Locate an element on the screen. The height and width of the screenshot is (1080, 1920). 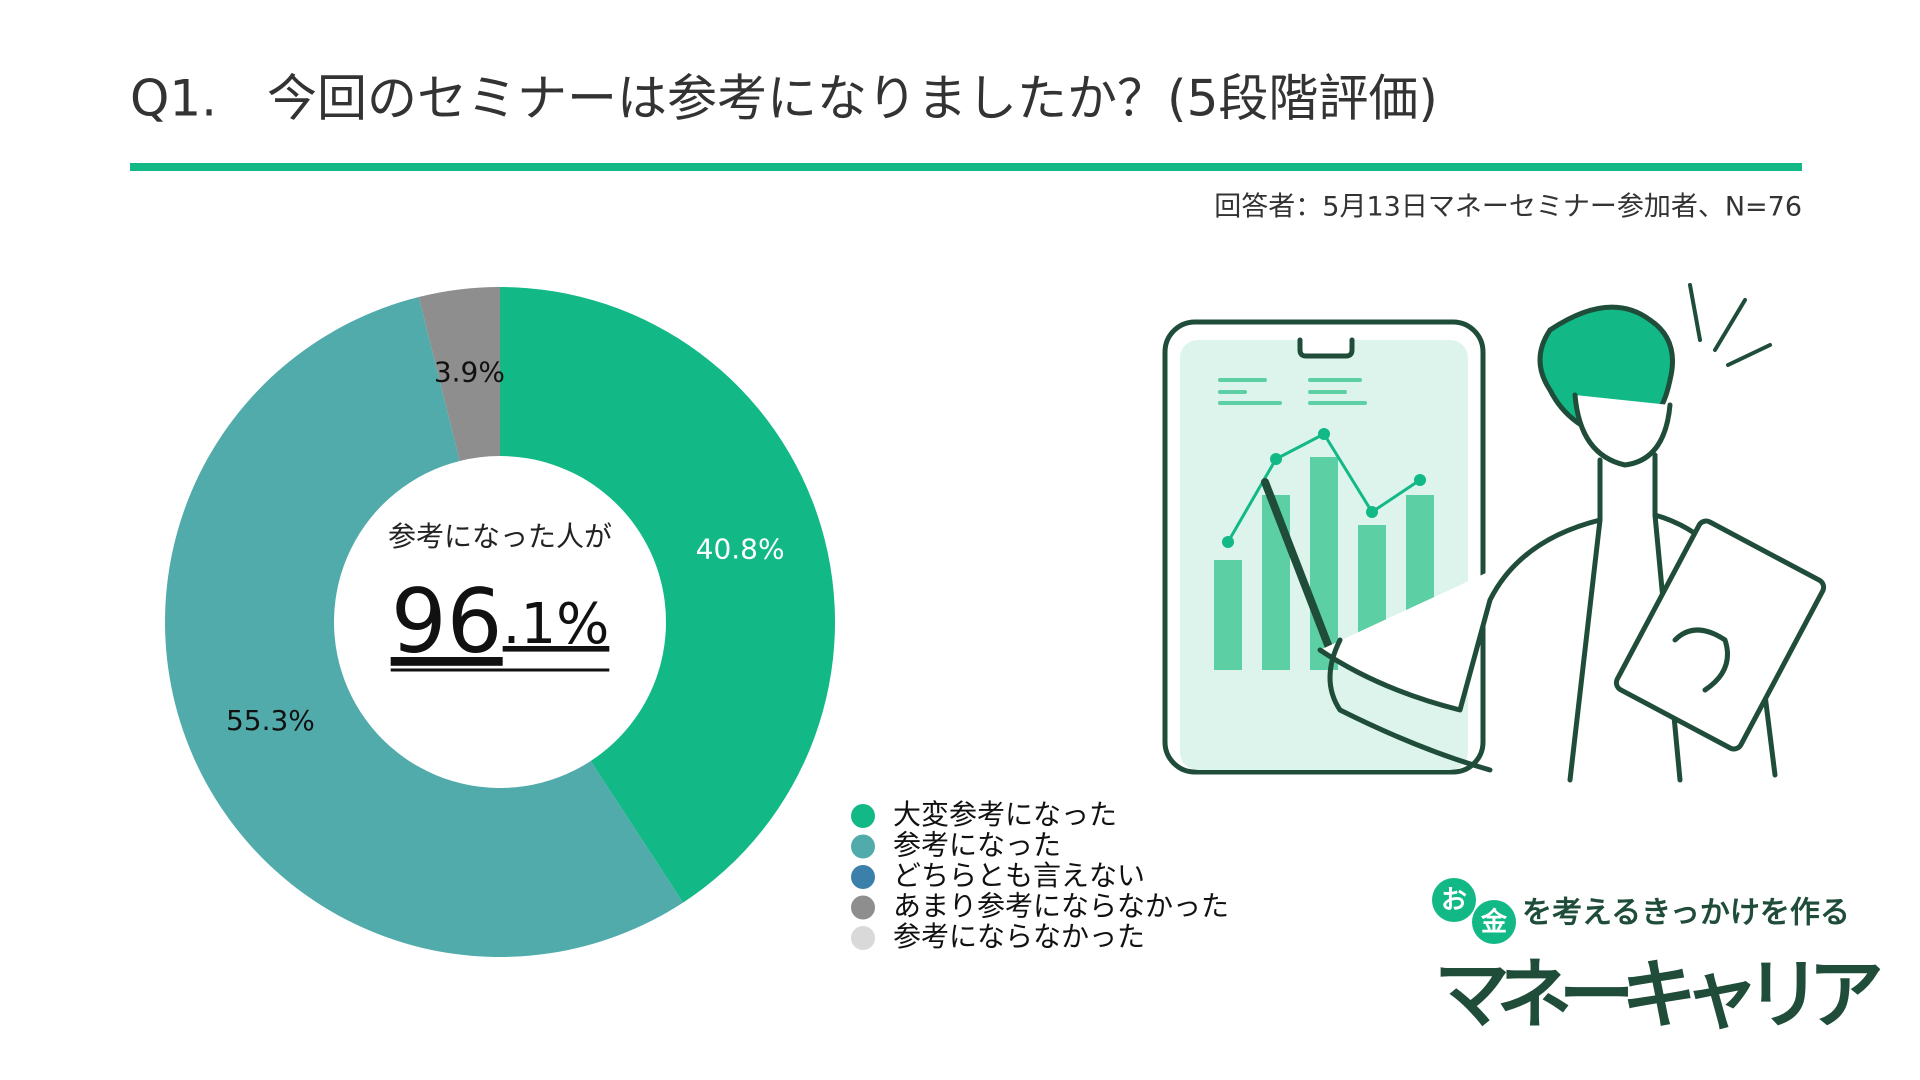
logo: お 金 を考えるきっかけを作る マネーキャリア is located at coordinates (1658, 958).